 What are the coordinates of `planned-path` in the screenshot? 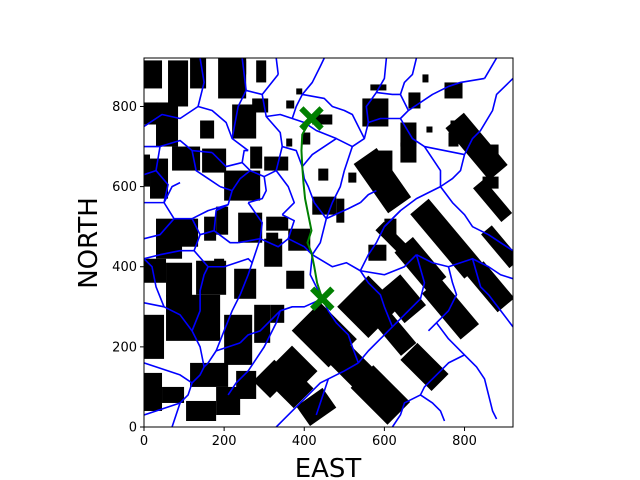 It's located at (312, 208).